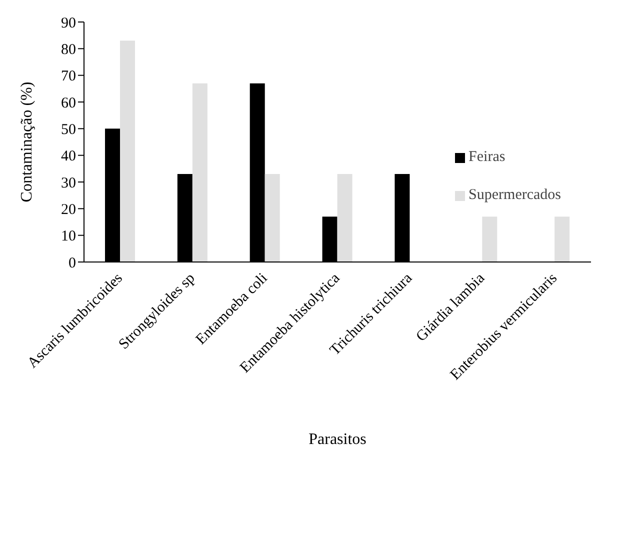 The height and width of the screenshot is (536, 619). Describe the element at coordinates (68, 23) in the screenshot. I see `y-tick-label: 90` at that location.